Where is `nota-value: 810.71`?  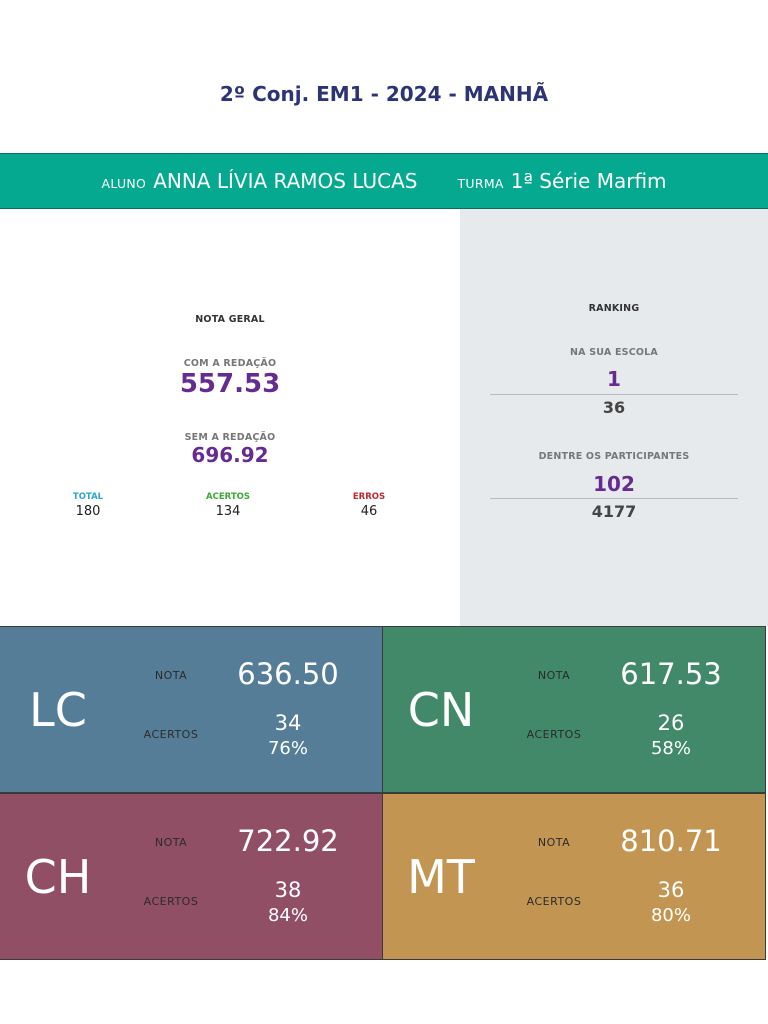
nota-value: 810.71 is located at coordinates (671, 841).